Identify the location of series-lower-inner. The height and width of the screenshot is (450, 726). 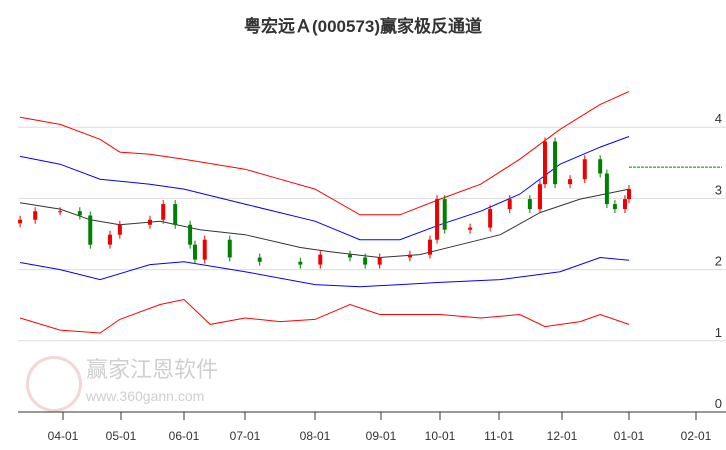
(325, 272).